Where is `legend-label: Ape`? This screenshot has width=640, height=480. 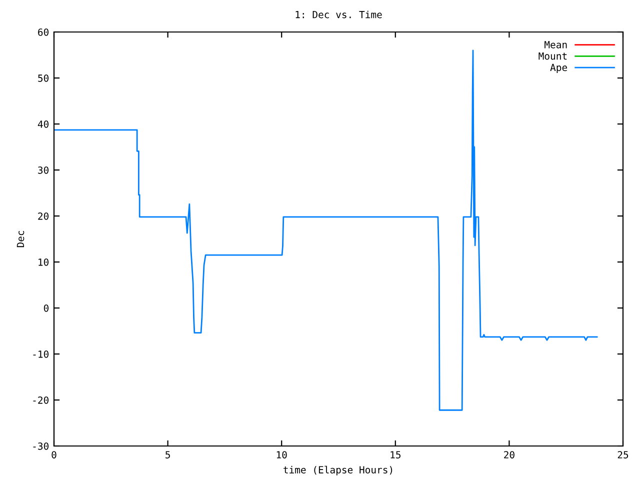
legend-label: Ape is located at coordinates (559, 69).